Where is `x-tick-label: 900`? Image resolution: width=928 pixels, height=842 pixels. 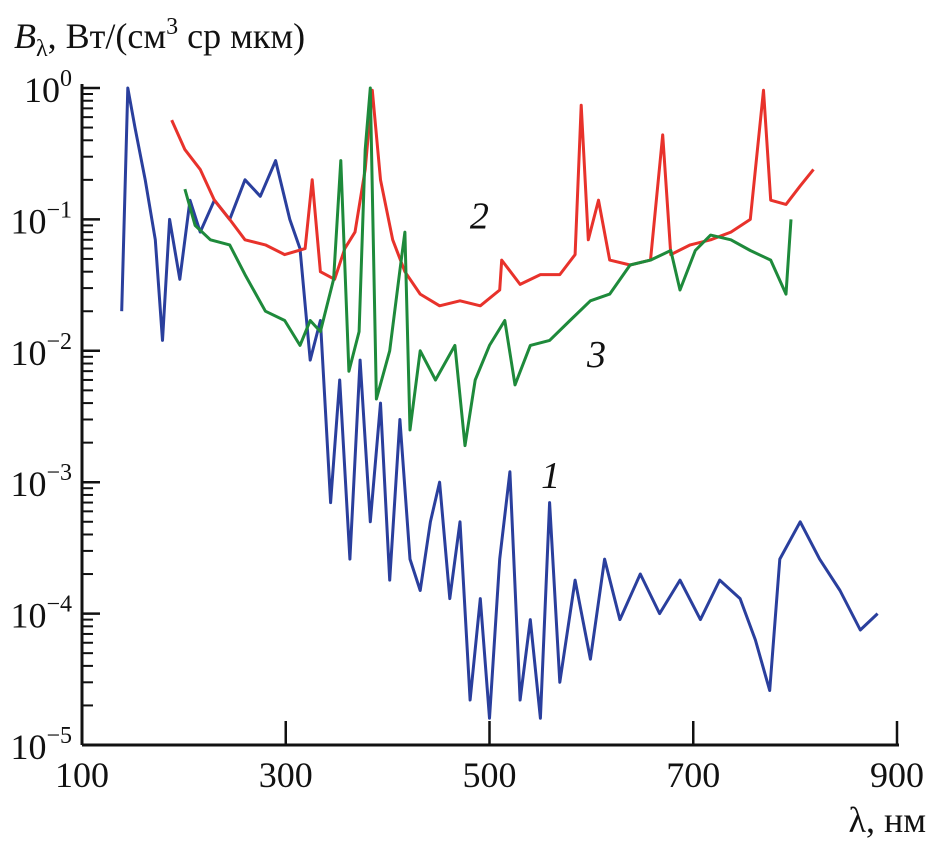 x-tick-label: 900 is located at coordinates (897, 775).